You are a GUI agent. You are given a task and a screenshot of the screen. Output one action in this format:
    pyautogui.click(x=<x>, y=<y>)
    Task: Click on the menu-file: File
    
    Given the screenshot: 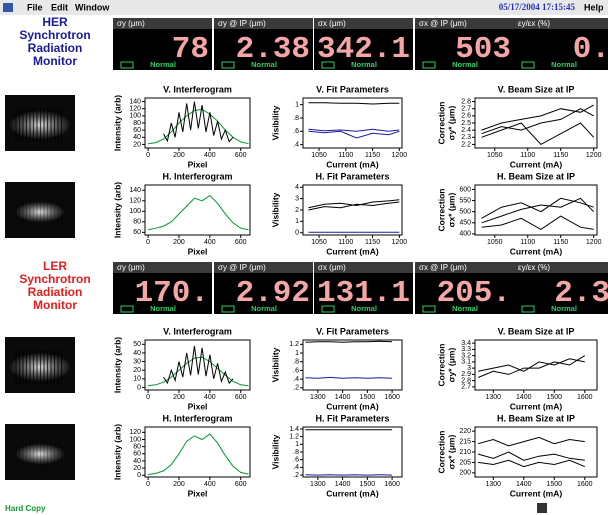 What is the action you would take?
    pyautogui.click(x=35, y=7)
    